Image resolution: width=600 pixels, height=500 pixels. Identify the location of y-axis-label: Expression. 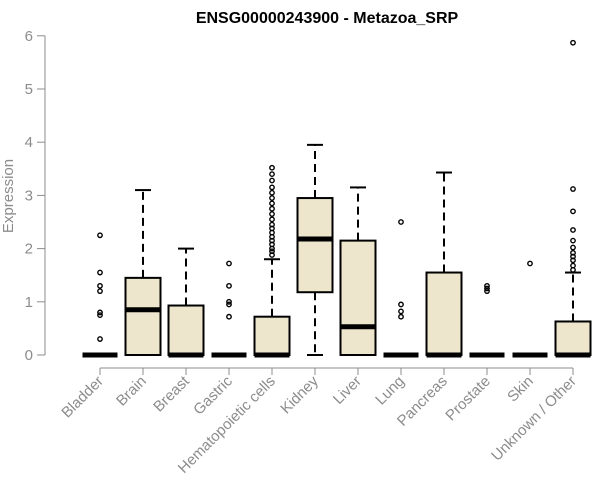
(8, 196).